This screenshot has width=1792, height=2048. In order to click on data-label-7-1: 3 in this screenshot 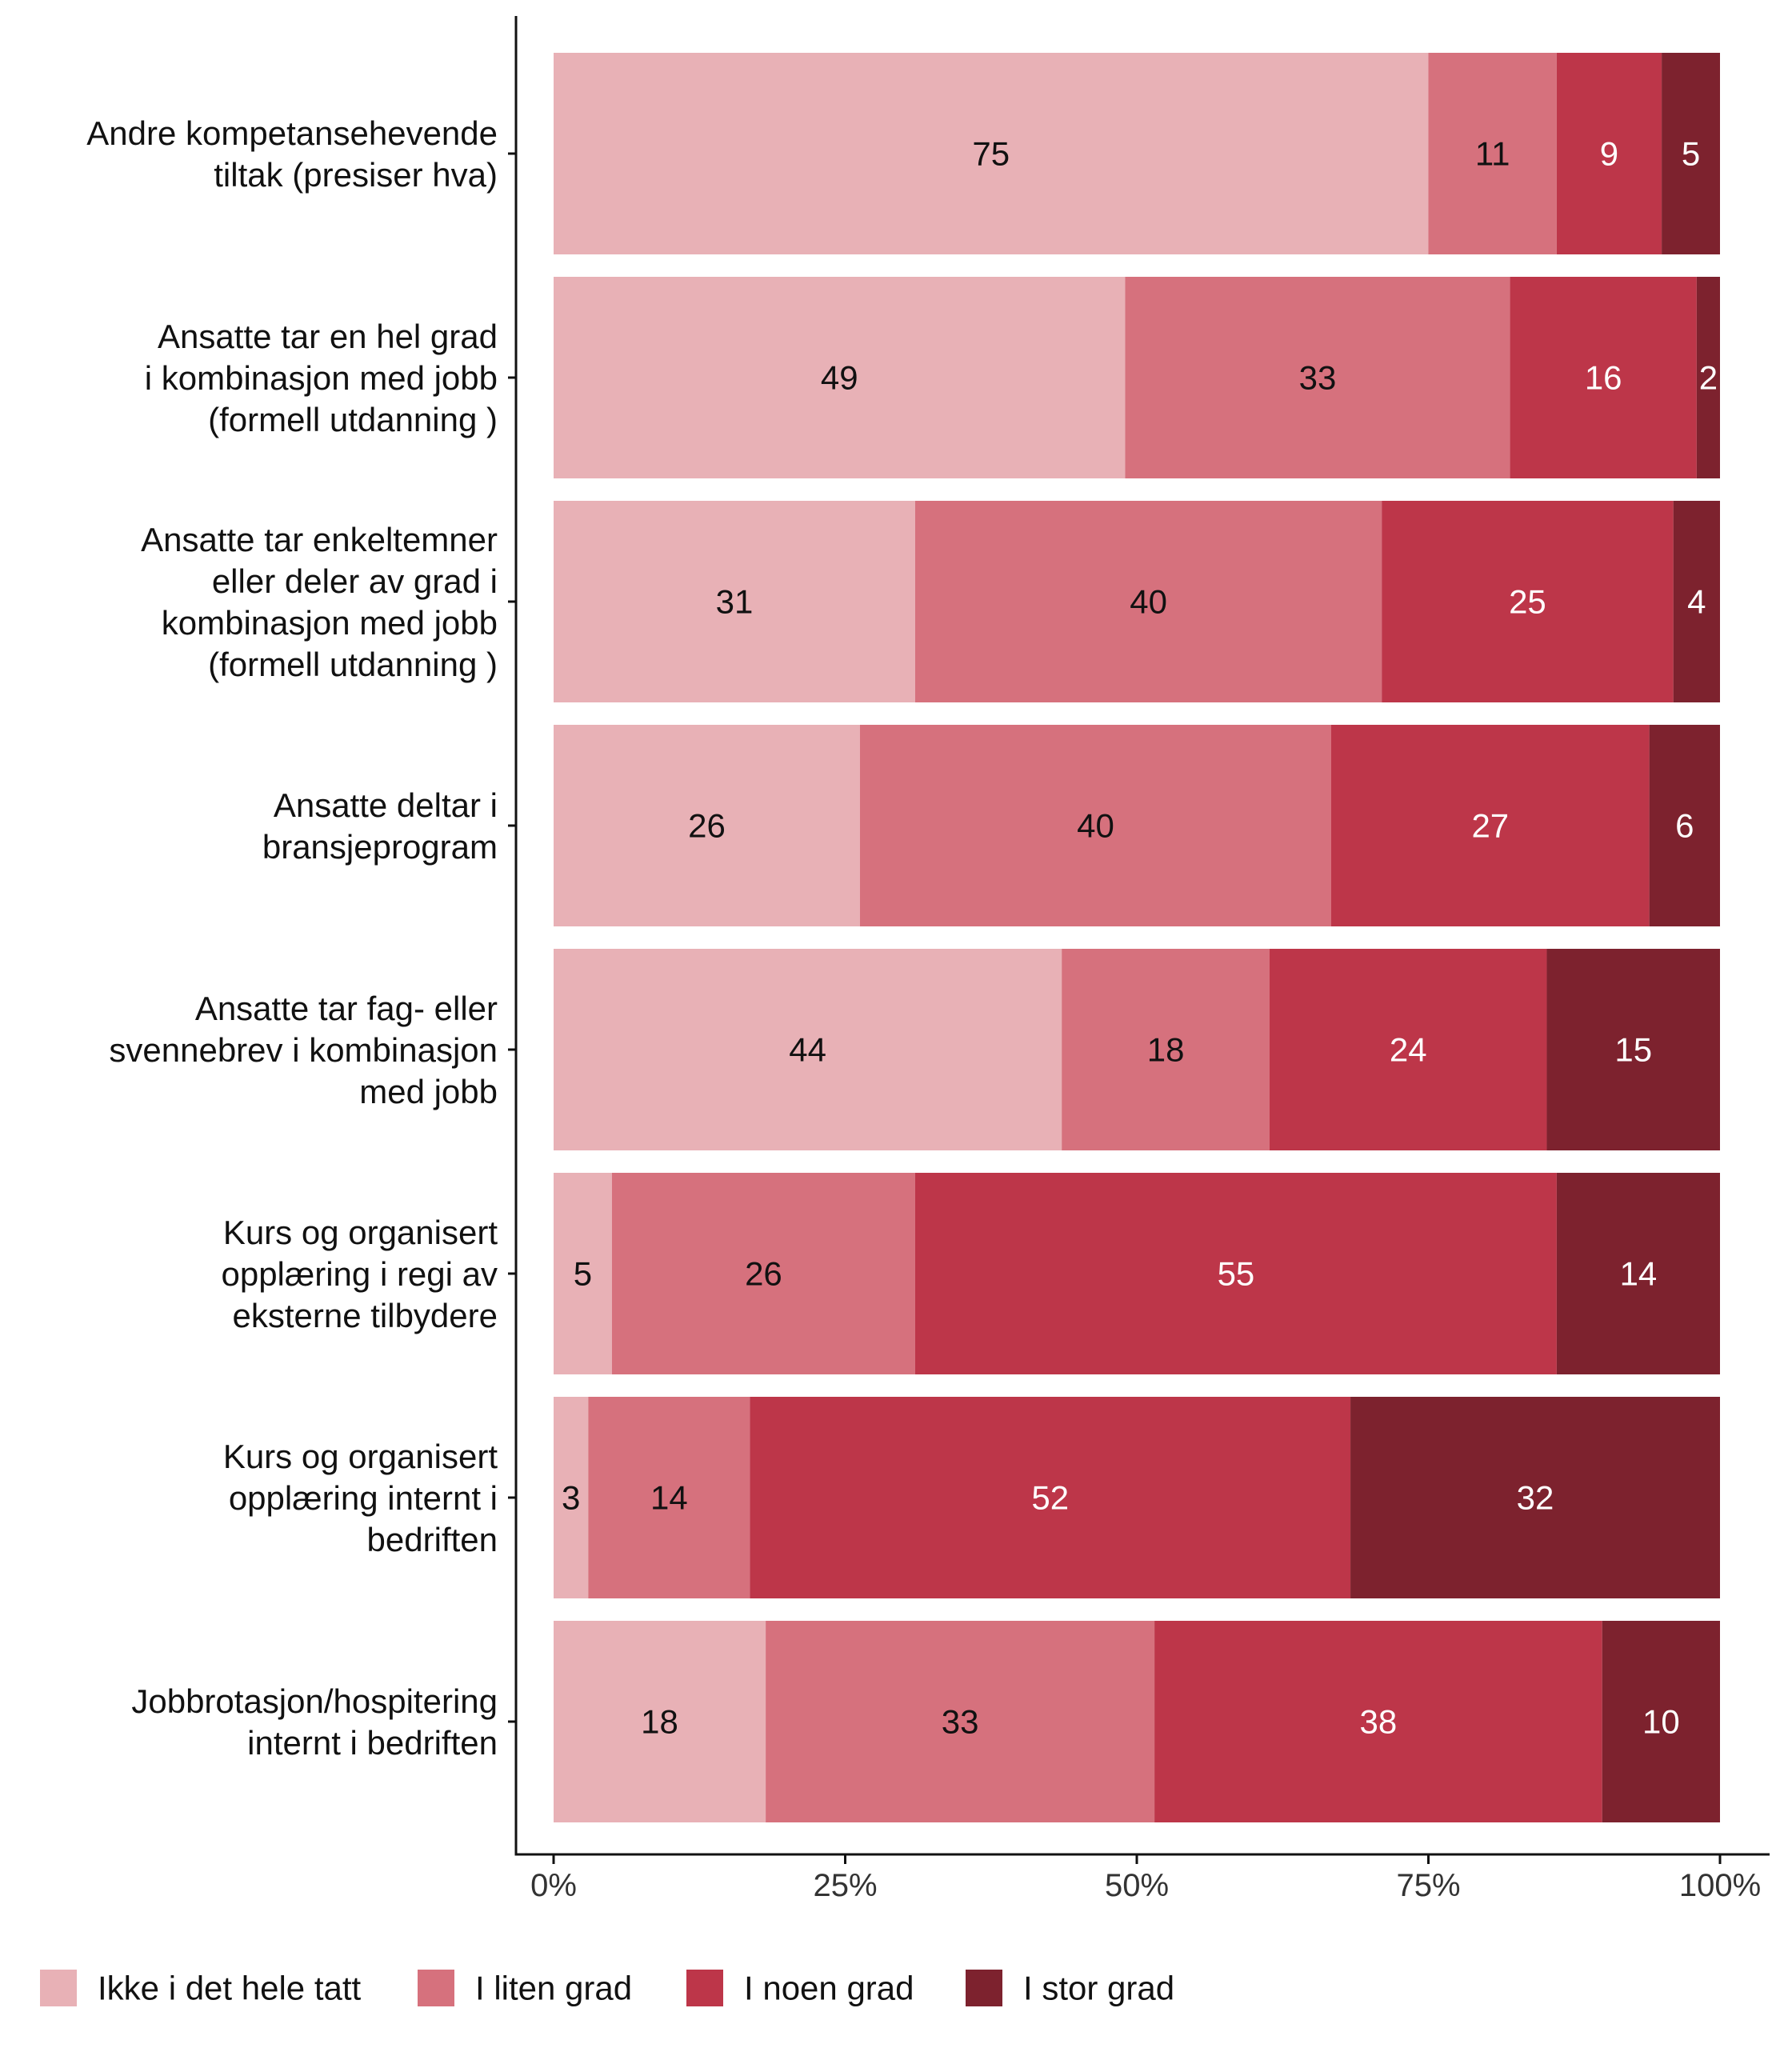, I will do `click(571, 1498)`.